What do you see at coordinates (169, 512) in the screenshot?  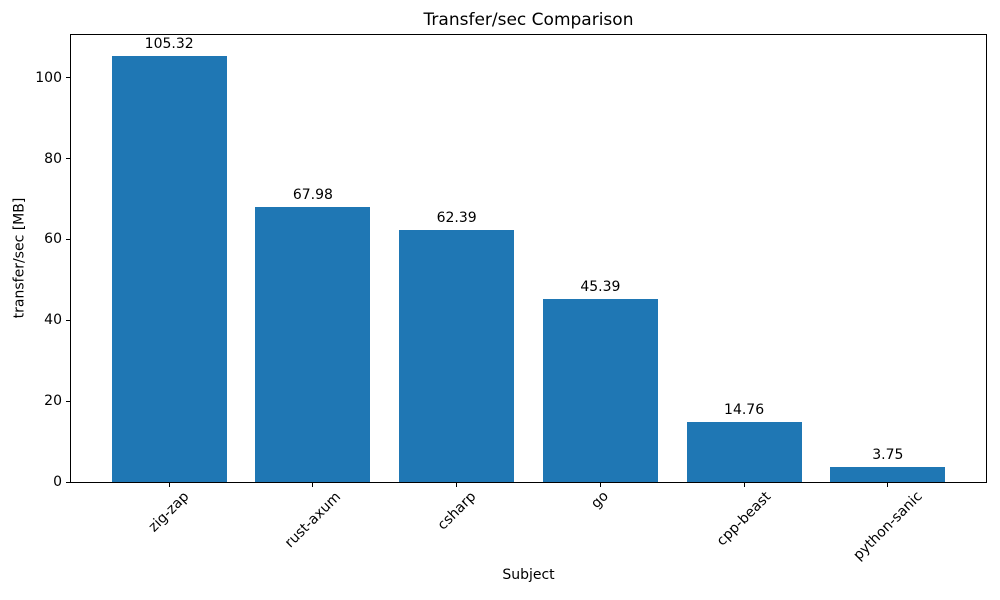 I see `x-tick-label: zig-zap` at bounding box center [169, 512].